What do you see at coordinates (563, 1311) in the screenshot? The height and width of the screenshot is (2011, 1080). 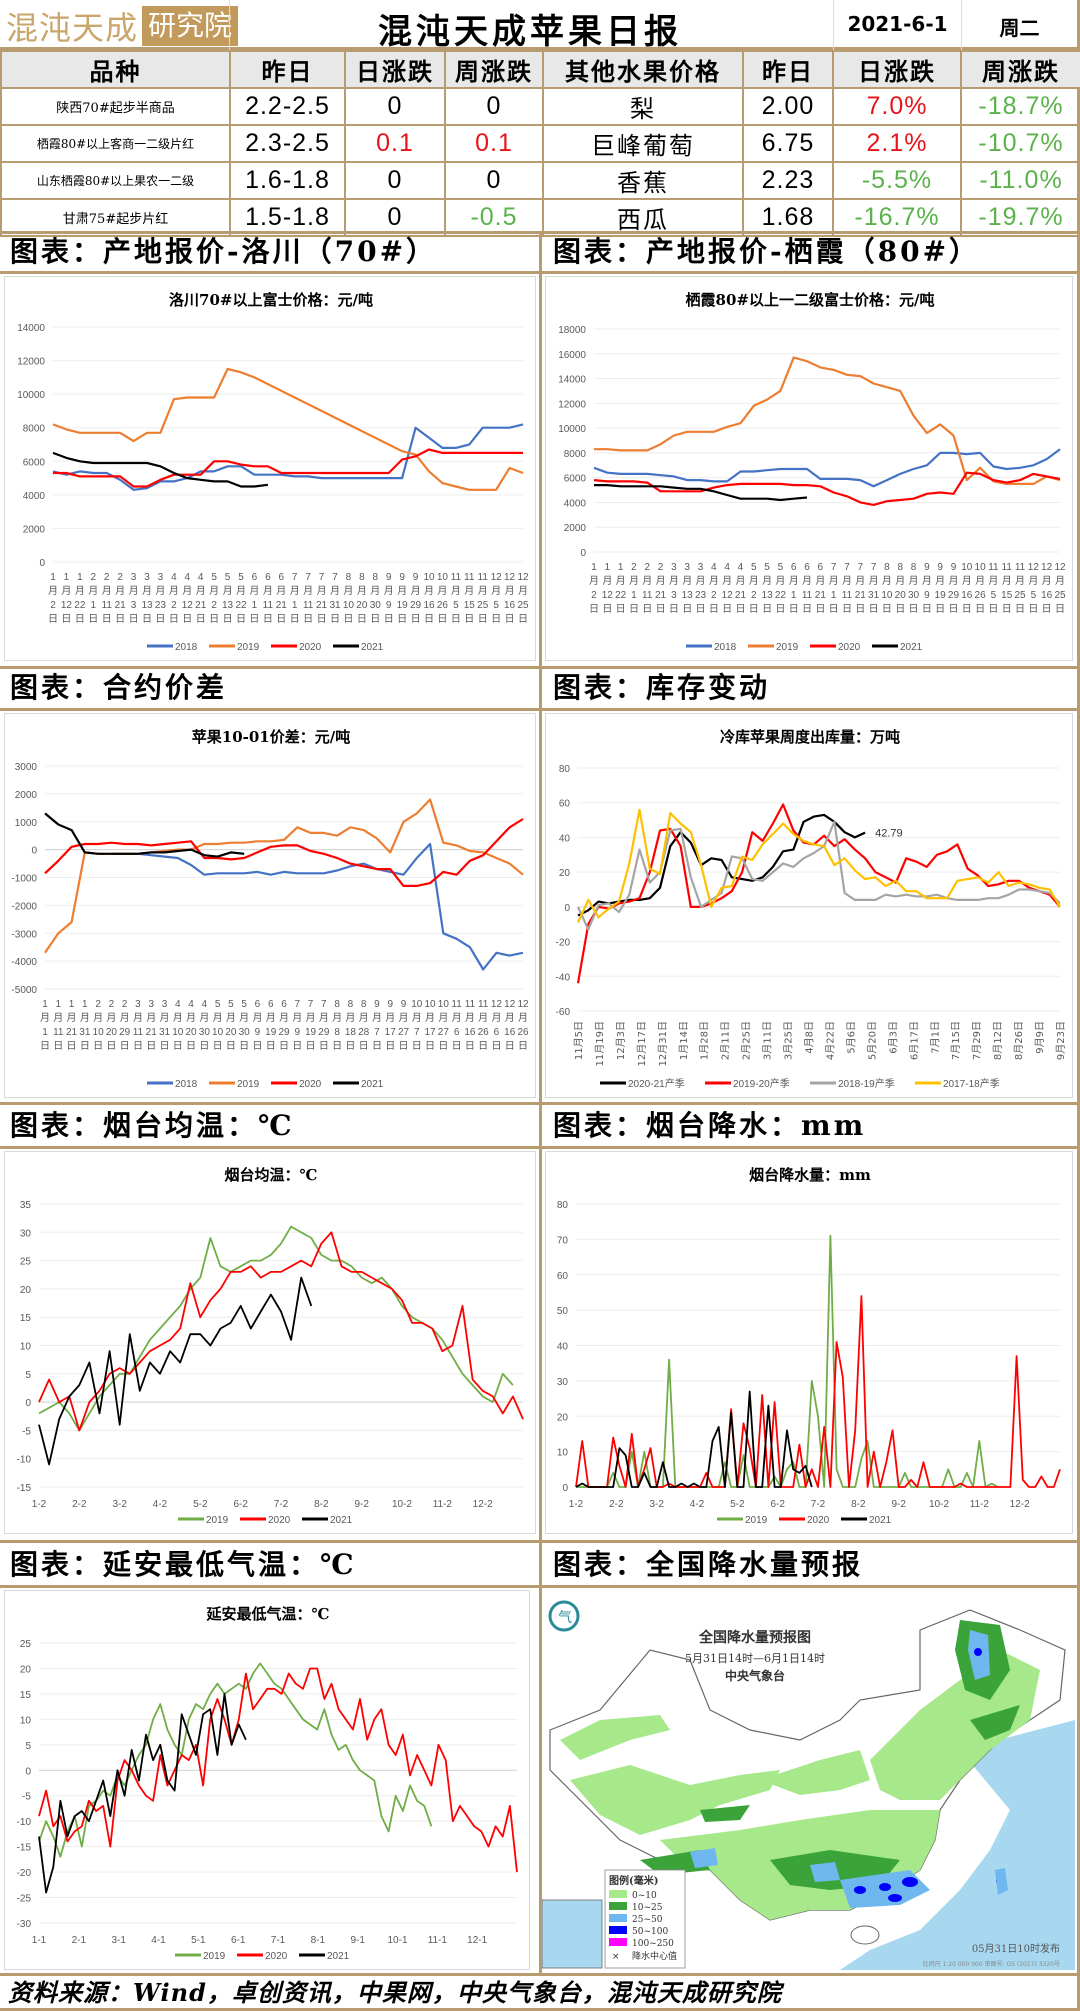 I see `svg-text: 50` at bounding box center [563, 1311].